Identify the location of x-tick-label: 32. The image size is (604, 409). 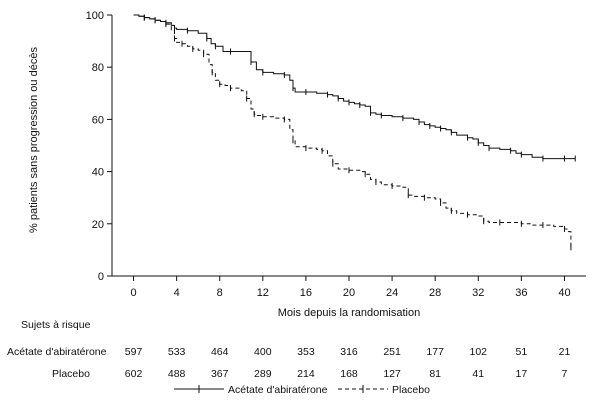
(478, 293).